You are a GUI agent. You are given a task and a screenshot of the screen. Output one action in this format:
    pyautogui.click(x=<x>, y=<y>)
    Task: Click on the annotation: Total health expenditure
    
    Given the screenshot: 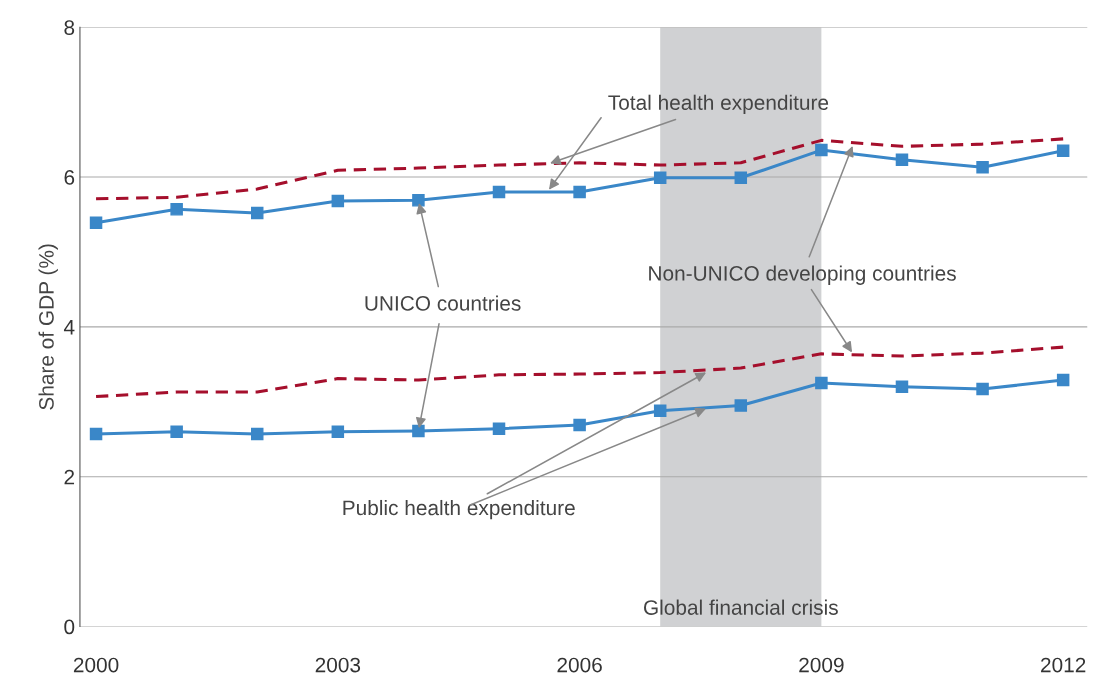 What is the action you would take?
    pyautogui.click(x=718, y=104)
    